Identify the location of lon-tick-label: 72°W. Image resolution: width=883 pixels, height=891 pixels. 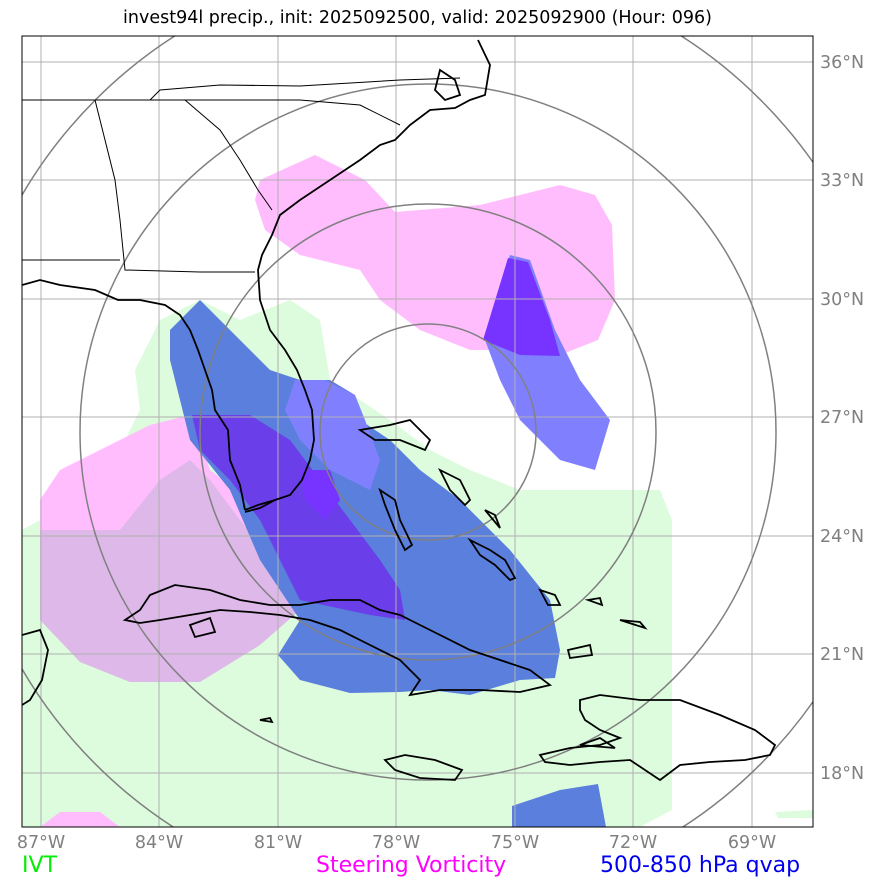
(633, 843).